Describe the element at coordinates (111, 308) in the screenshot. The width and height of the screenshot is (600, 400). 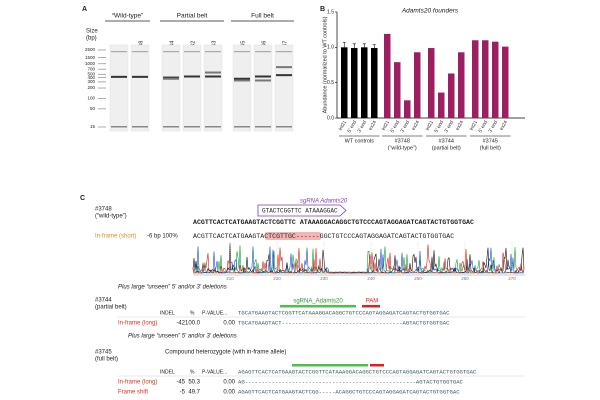
I see `sample-desc: (partial belt)` at that location.